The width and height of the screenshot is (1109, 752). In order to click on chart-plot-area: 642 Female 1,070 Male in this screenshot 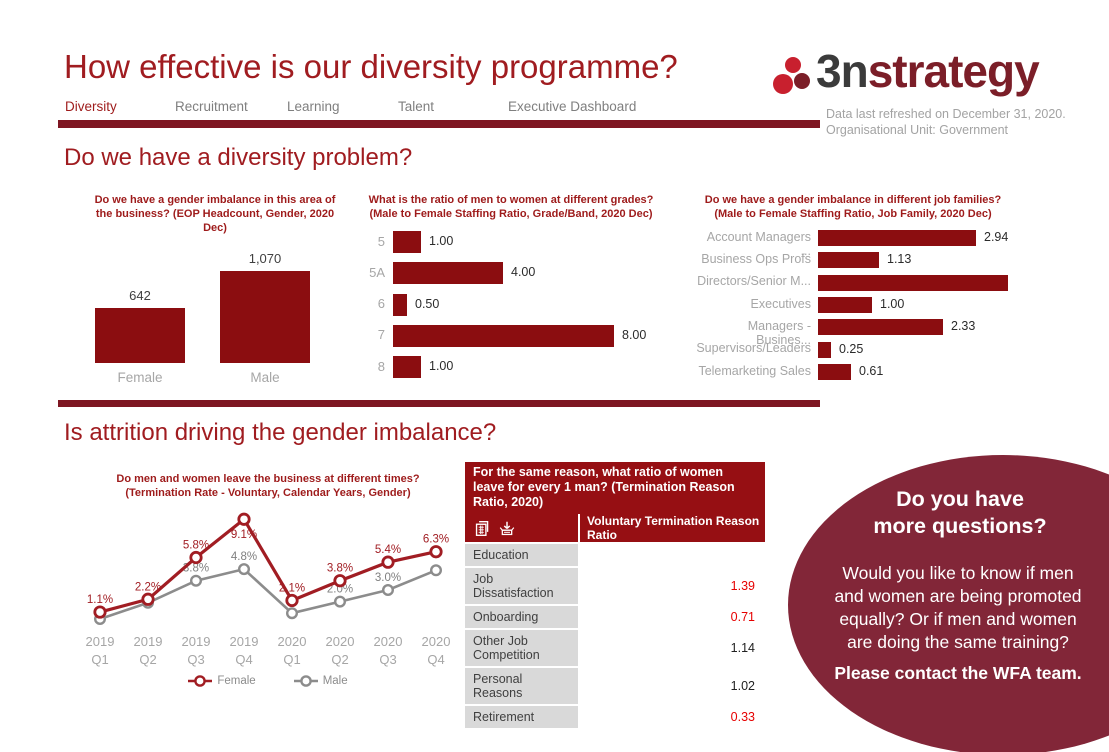, I will do `click(215, 295)`.